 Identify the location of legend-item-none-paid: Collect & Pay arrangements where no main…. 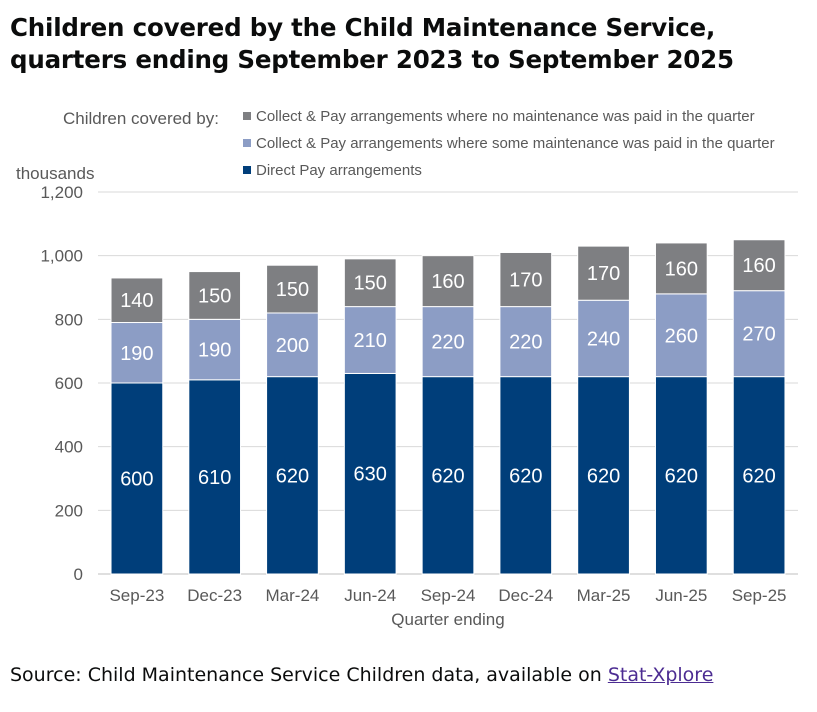
(499, 116).